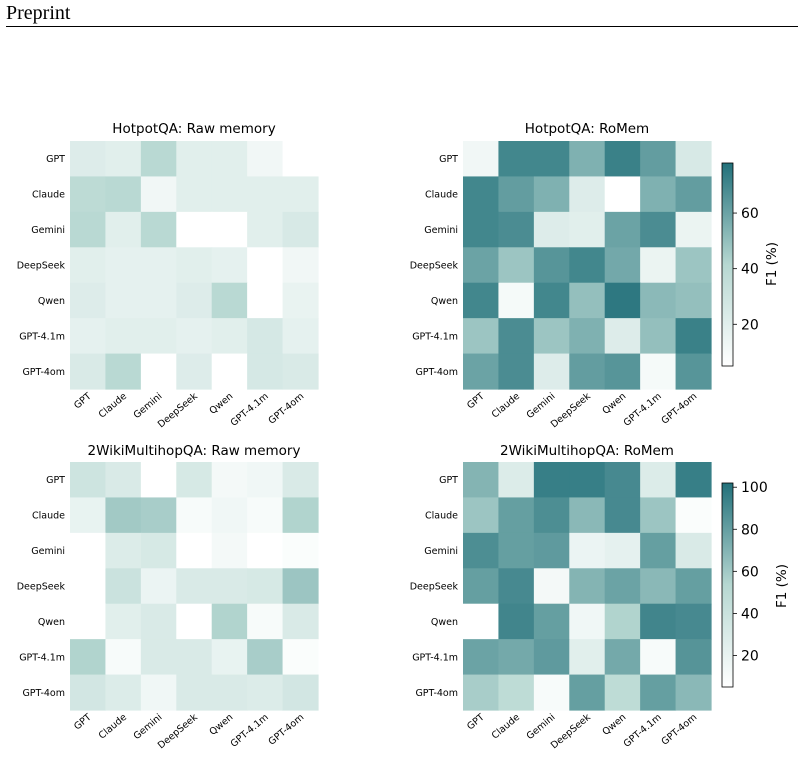 This screenshot has width=804, height=761. Describe the element at coordinates (680, 730) in the screenshot. I see `col-tick-label: GPT-4om` at that location.